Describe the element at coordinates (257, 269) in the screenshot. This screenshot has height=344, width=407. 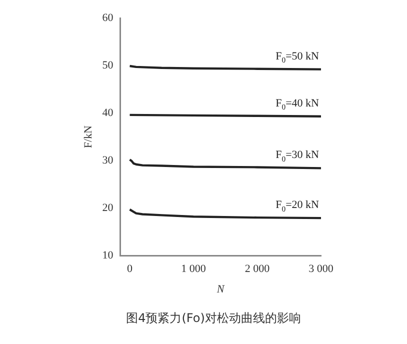
I see `x-tick-label: 2 000` at that location.